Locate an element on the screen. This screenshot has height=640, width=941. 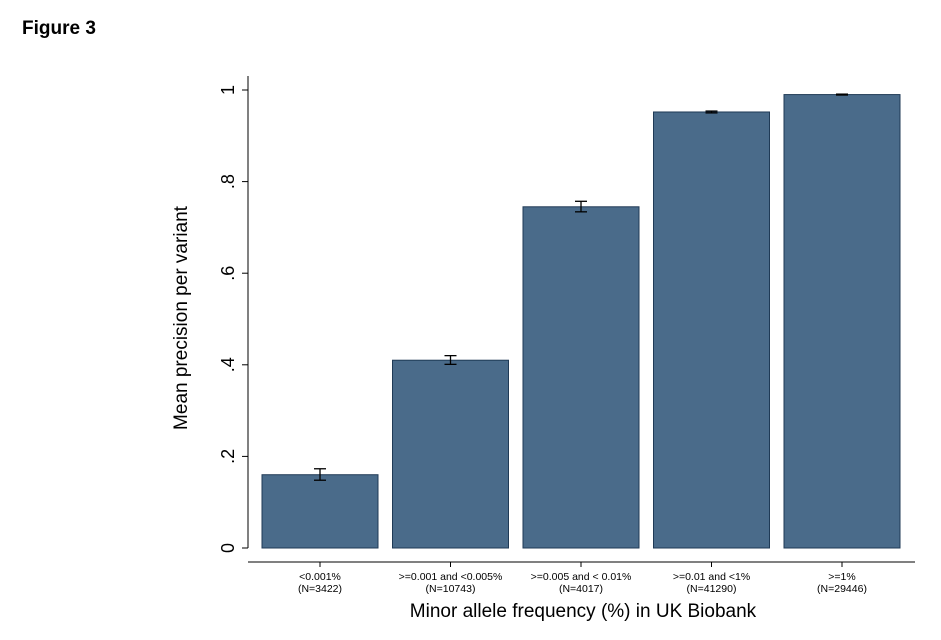
x-axis-title: Minor allele frequency (%) in UK Biobank is located at coordinates (583, 611).